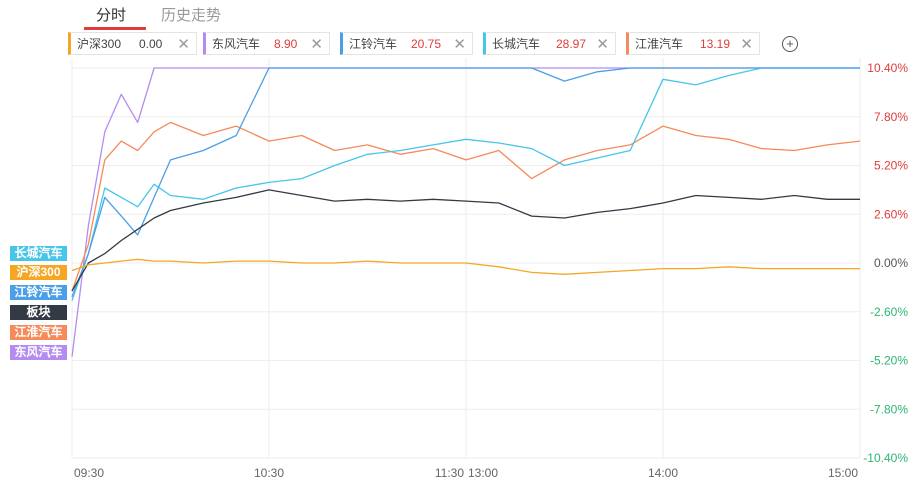 The height and width of the screenshot is (490, 914). I want to click on y-tick-label: -2.60%, so click(889, 312).